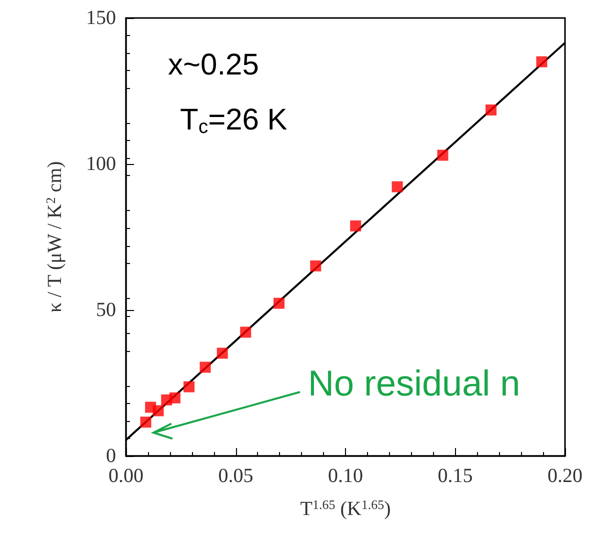 The height and width of the screenshot is (543, 592). I want to click on y-tick-label: 0, so click(111, 456).